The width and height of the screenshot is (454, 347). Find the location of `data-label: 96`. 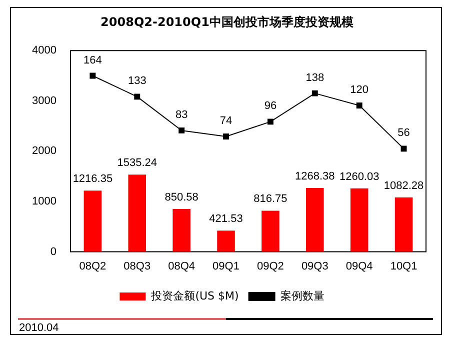

data-label: 96 is located at coordinates (270, 106).